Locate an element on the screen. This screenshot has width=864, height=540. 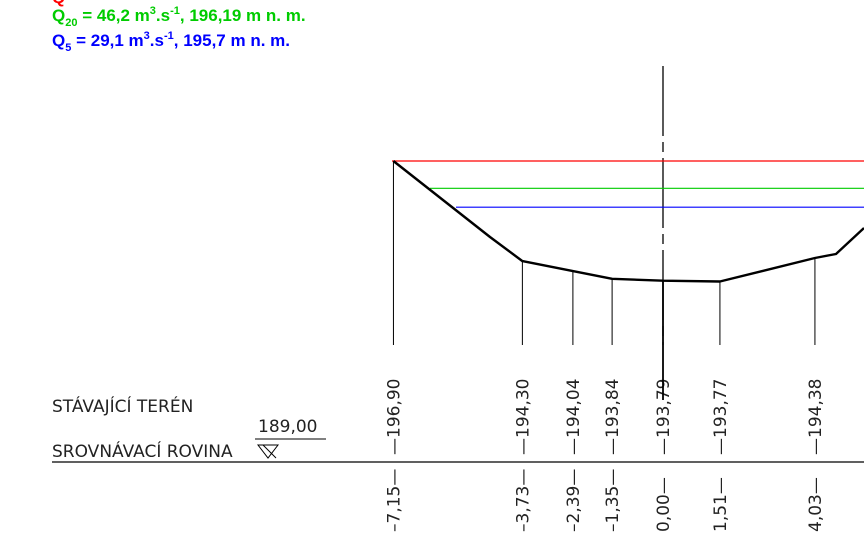
legend-q5-sub: 5 is located at coordinates (68, 48).